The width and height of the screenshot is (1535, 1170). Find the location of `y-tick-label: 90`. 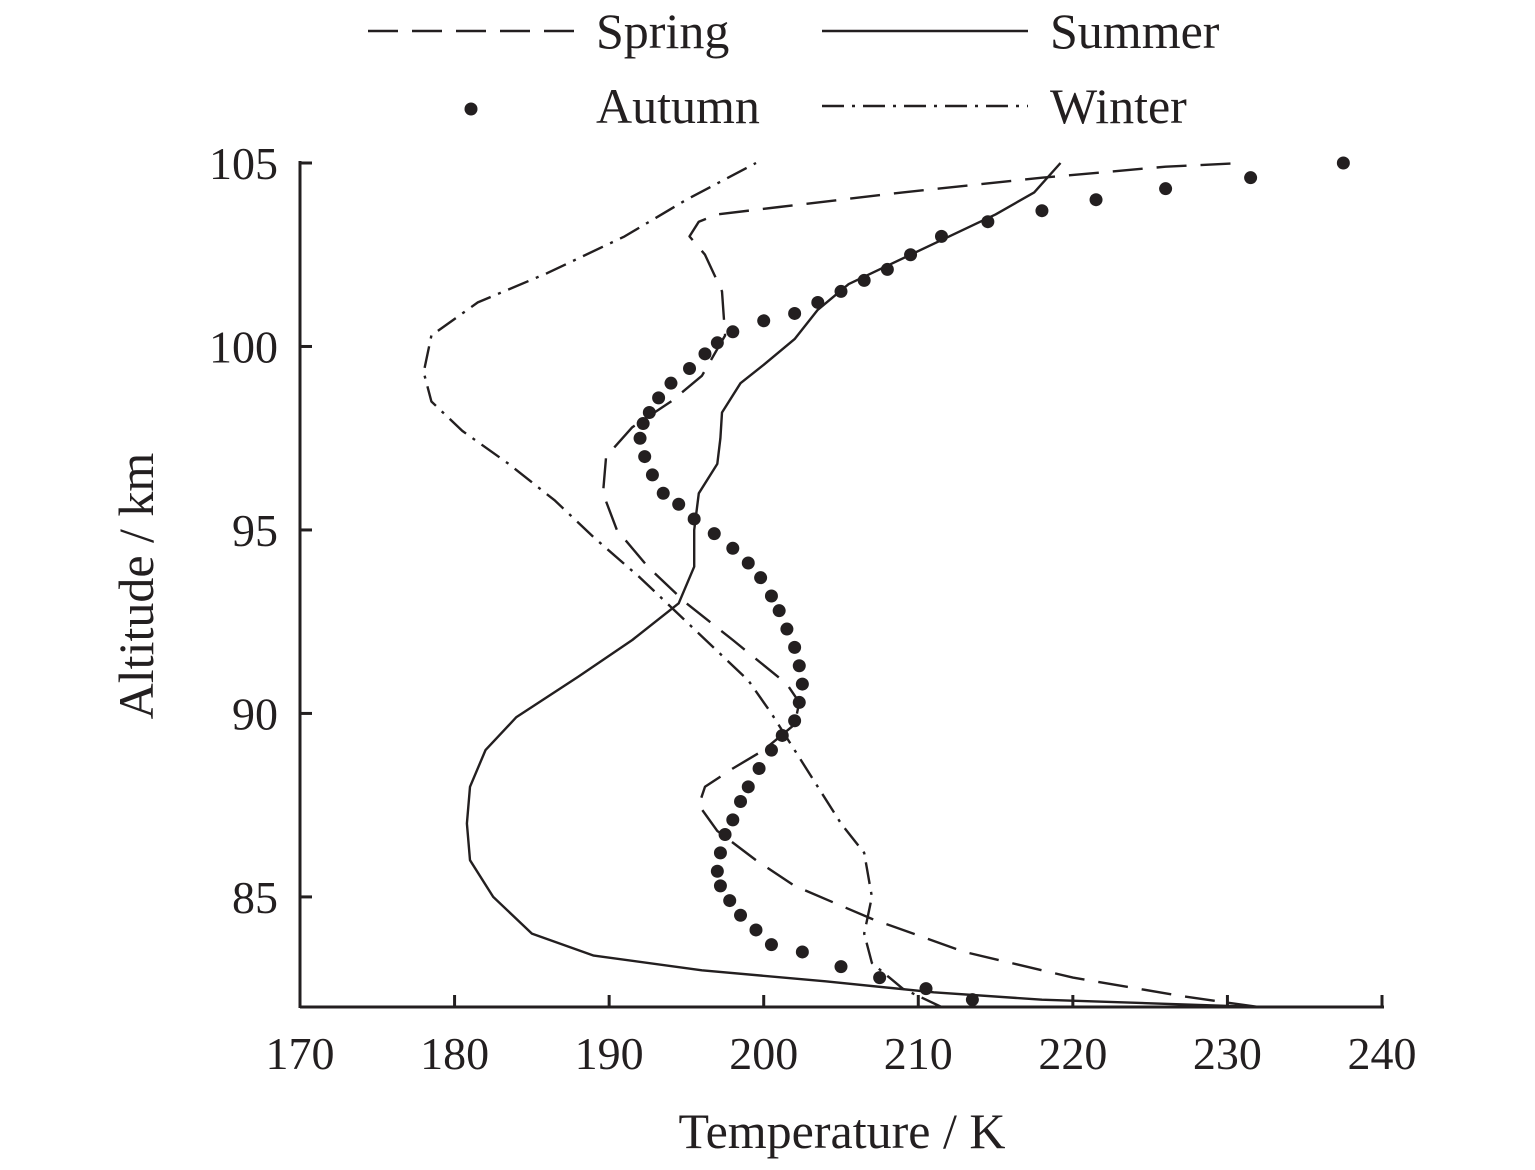

y-tick-label: 90 is located at coordinates (255, 713).